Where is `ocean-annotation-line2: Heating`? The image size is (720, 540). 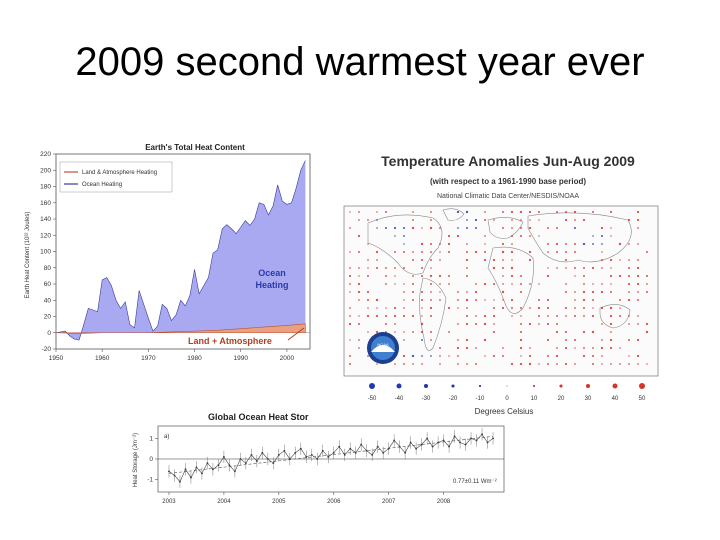
ocean-annotation-line2: Heating is located at coordinates (271, 285).